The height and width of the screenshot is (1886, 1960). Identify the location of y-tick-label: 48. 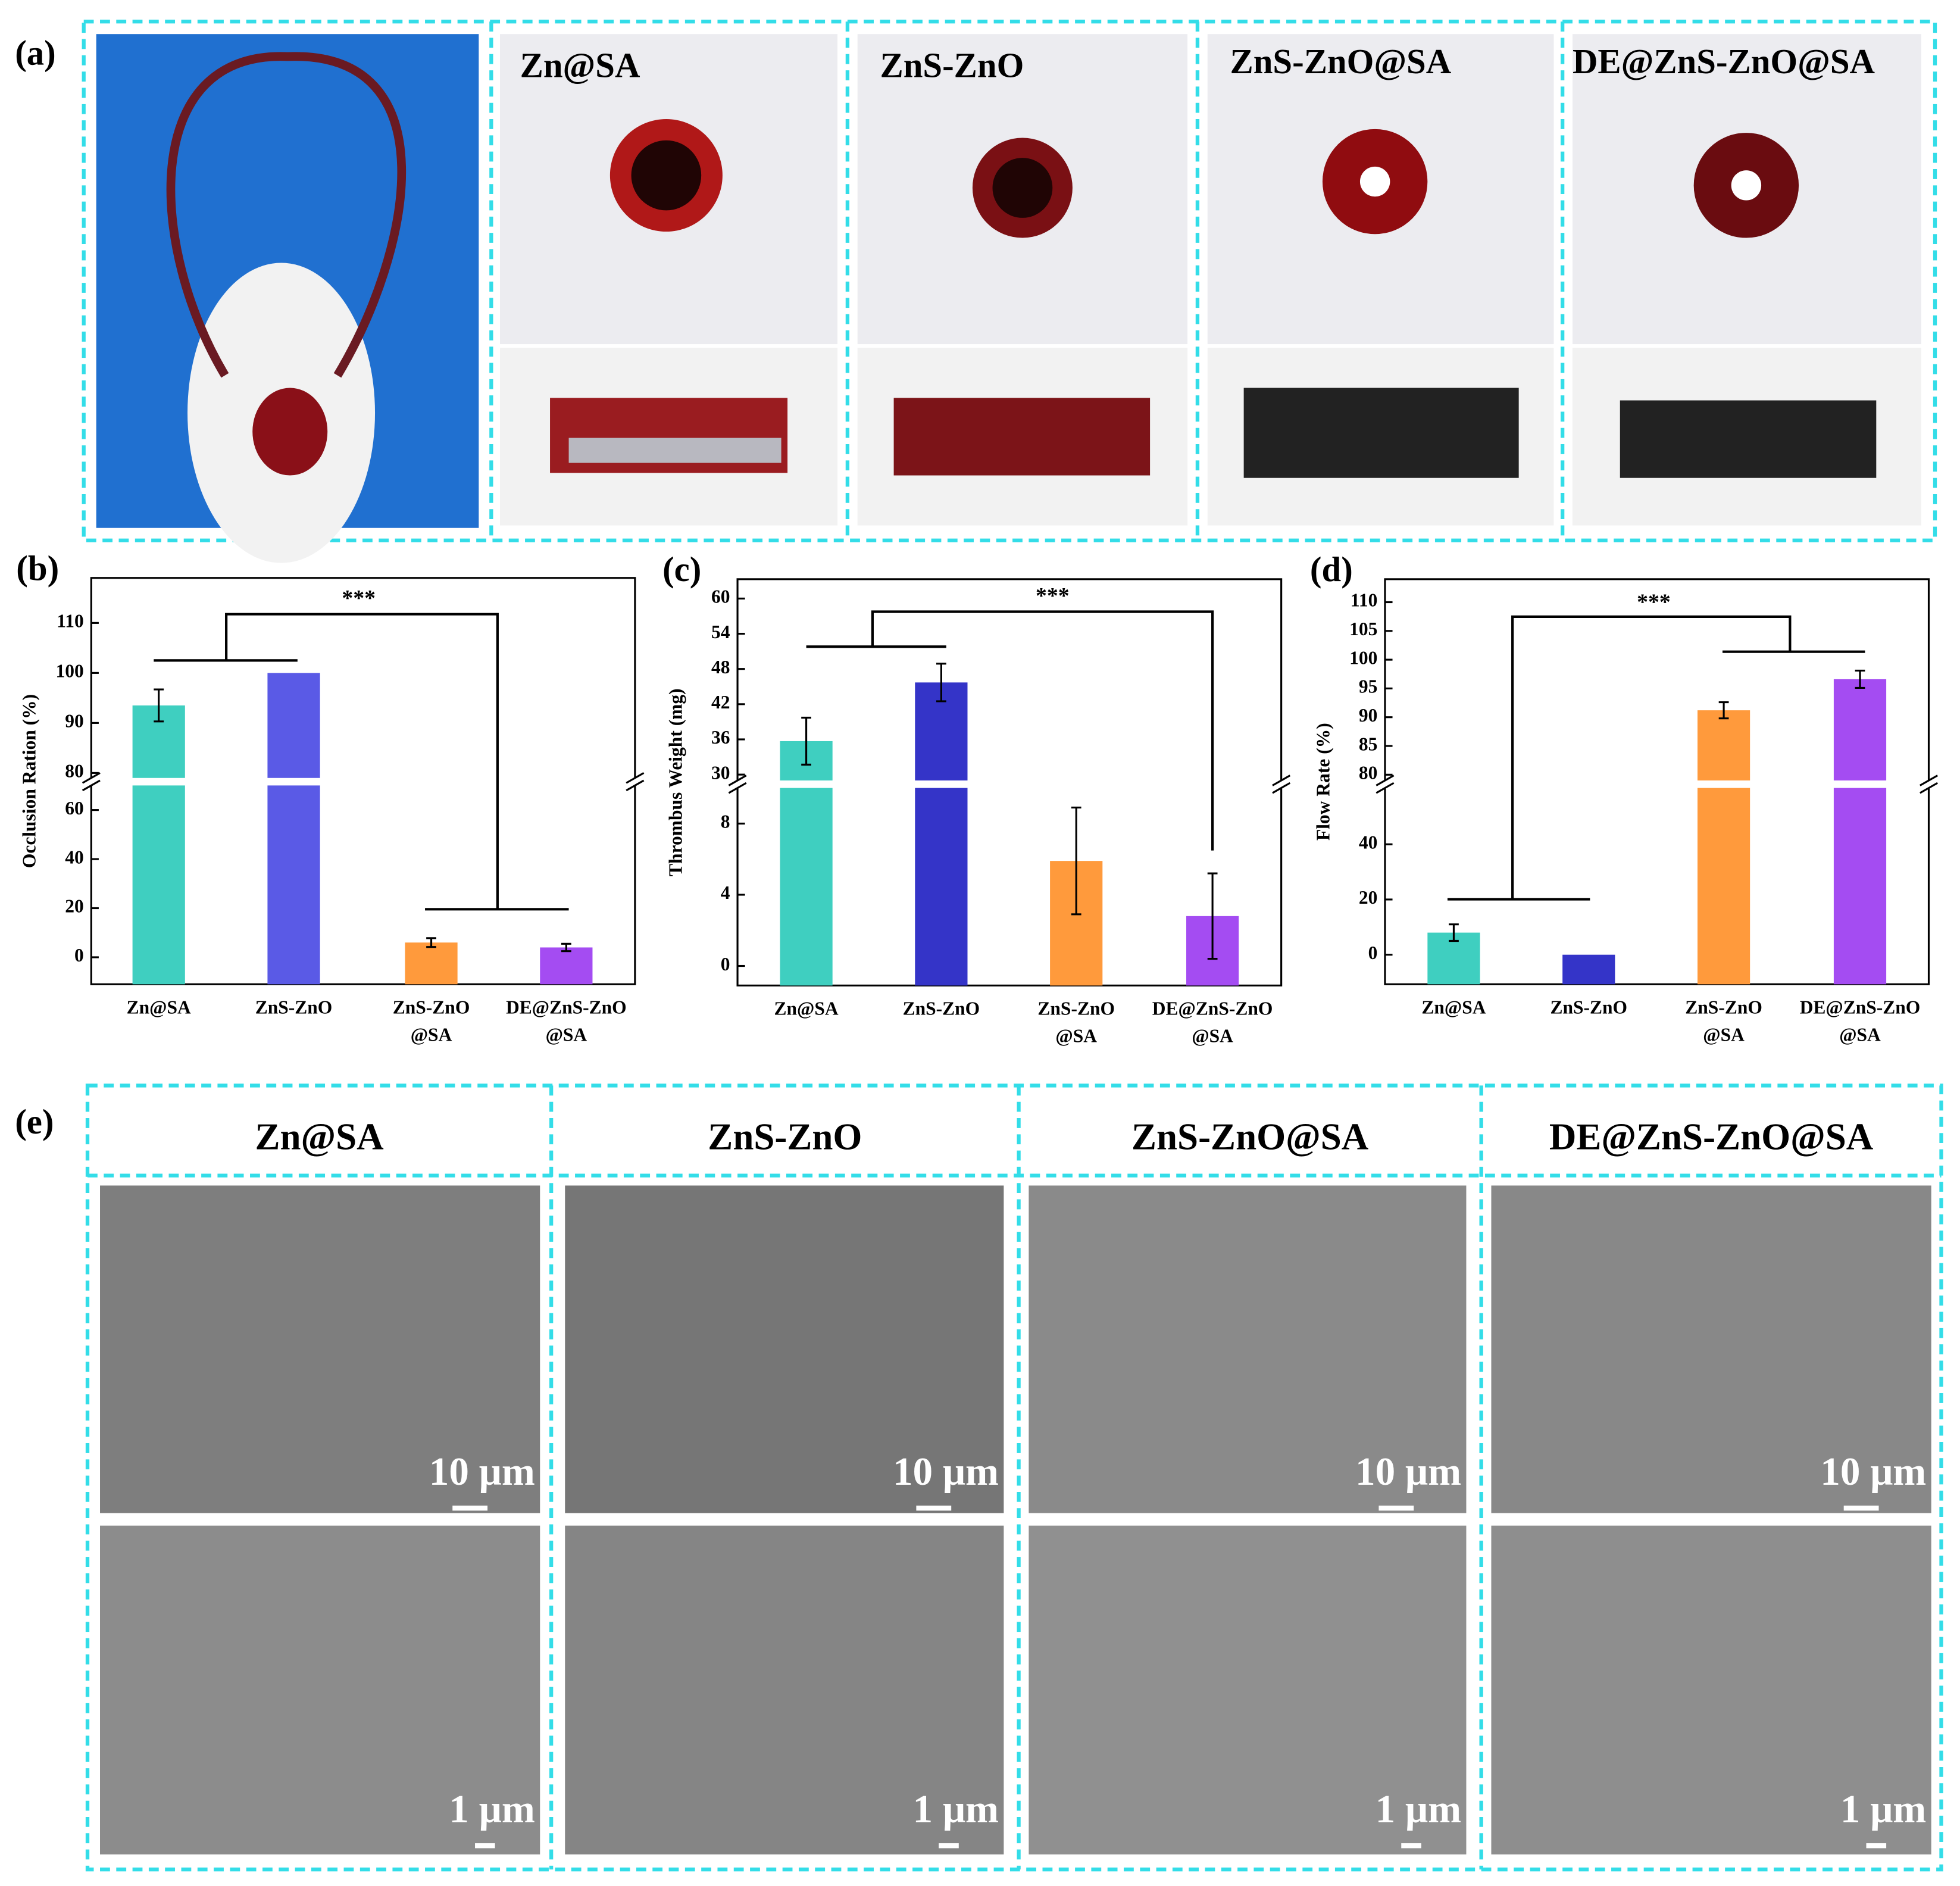
(720, 667).